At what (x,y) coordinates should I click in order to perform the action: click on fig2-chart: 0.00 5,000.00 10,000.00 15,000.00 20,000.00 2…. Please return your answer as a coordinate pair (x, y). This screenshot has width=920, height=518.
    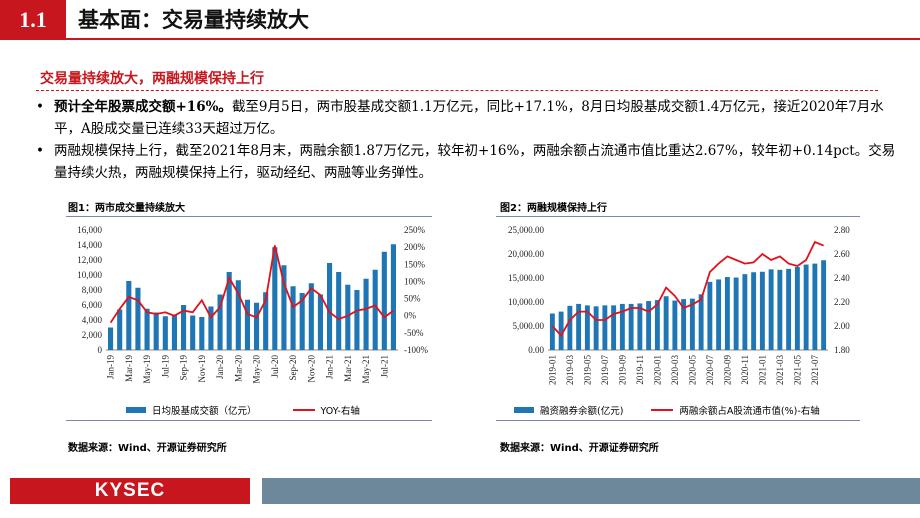
    Looking at the image, I should click on (679, 305).